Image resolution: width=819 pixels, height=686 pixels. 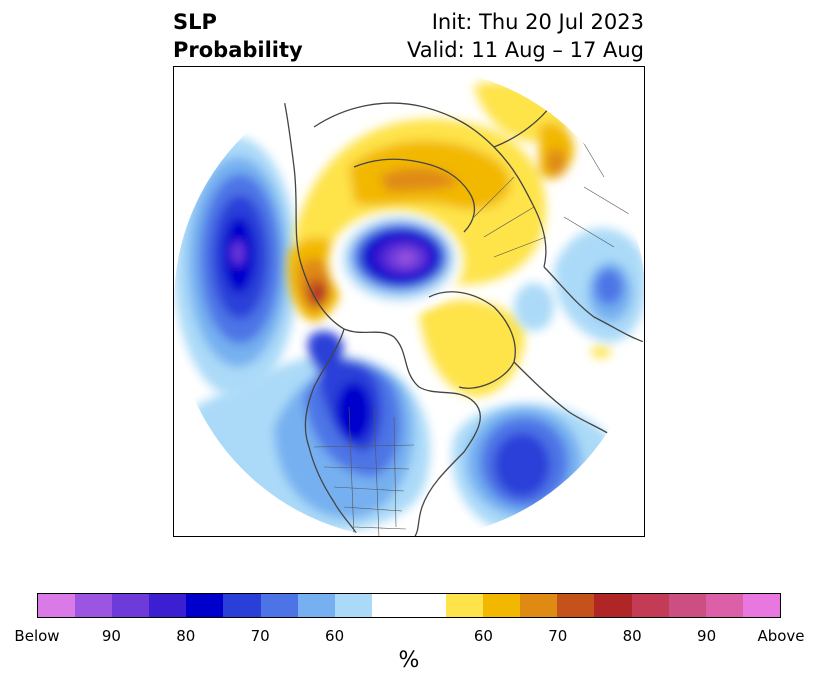 What do you see at coordinates (396, 262) in the screenshot?
I see `polar-low-anomaly` at bounding box center [396, 262].